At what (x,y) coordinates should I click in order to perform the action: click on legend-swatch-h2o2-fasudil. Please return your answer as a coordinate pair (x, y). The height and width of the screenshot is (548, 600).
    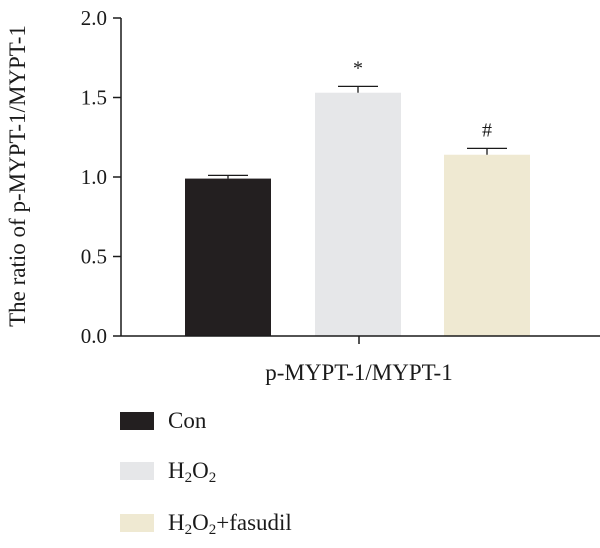
    Looking at the image, I should click on (137, 523).